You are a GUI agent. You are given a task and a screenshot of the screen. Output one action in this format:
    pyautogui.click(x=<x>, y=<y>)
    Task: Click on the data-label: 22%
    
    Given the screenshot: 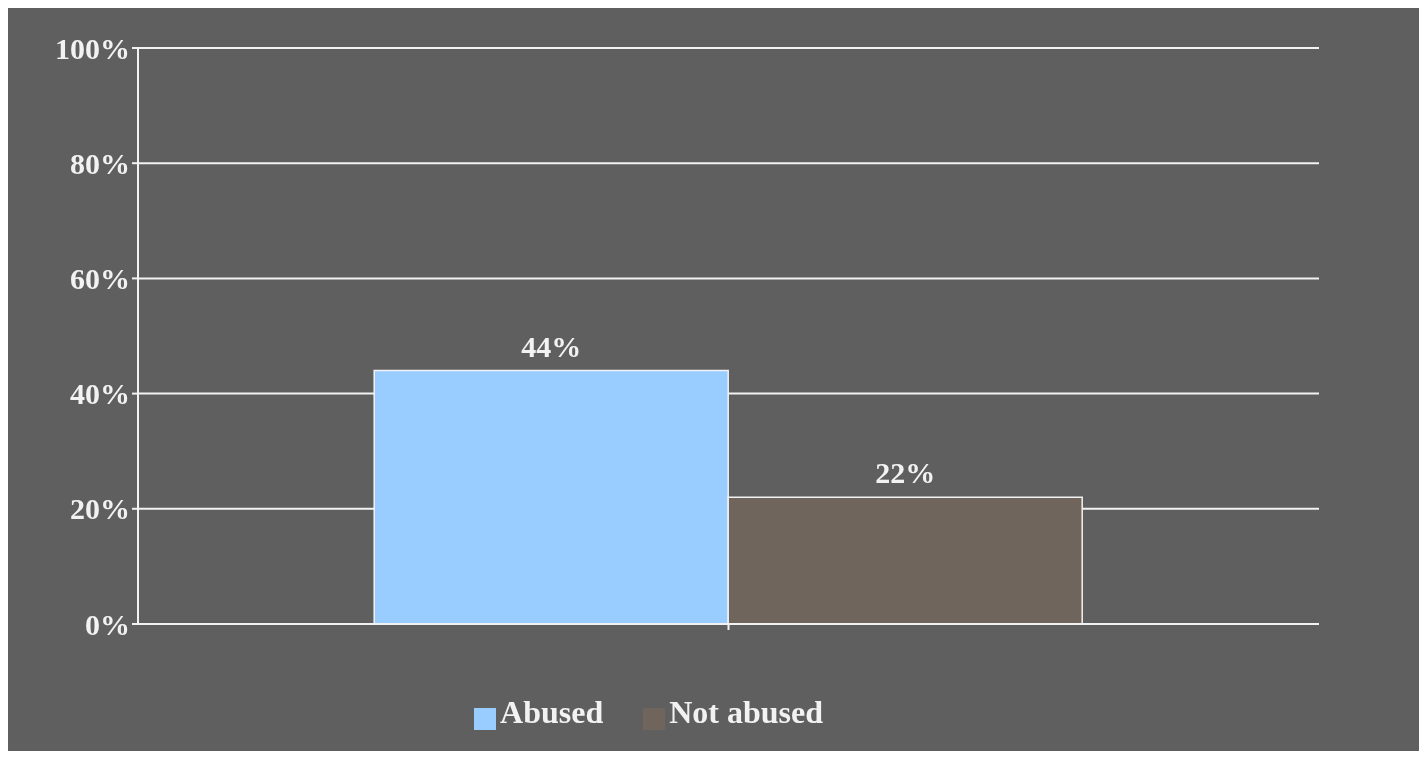 What is the action you would take?
    pyautogui.click(x=905, y=473)
    